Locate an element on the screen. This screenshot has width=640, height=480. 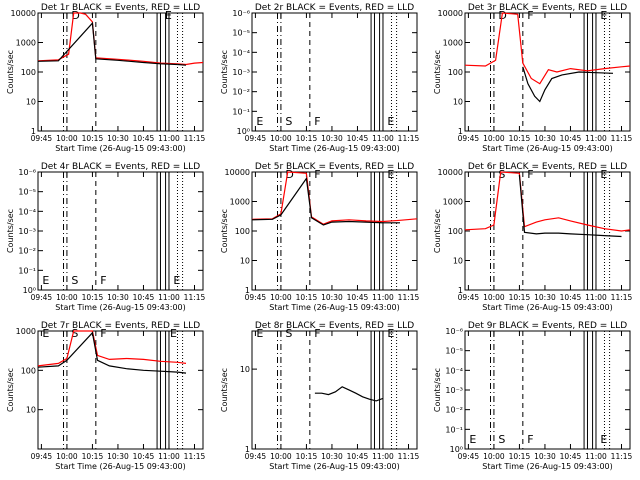
y-tick-label: 10⁰ is located at coordinates (456, 449).